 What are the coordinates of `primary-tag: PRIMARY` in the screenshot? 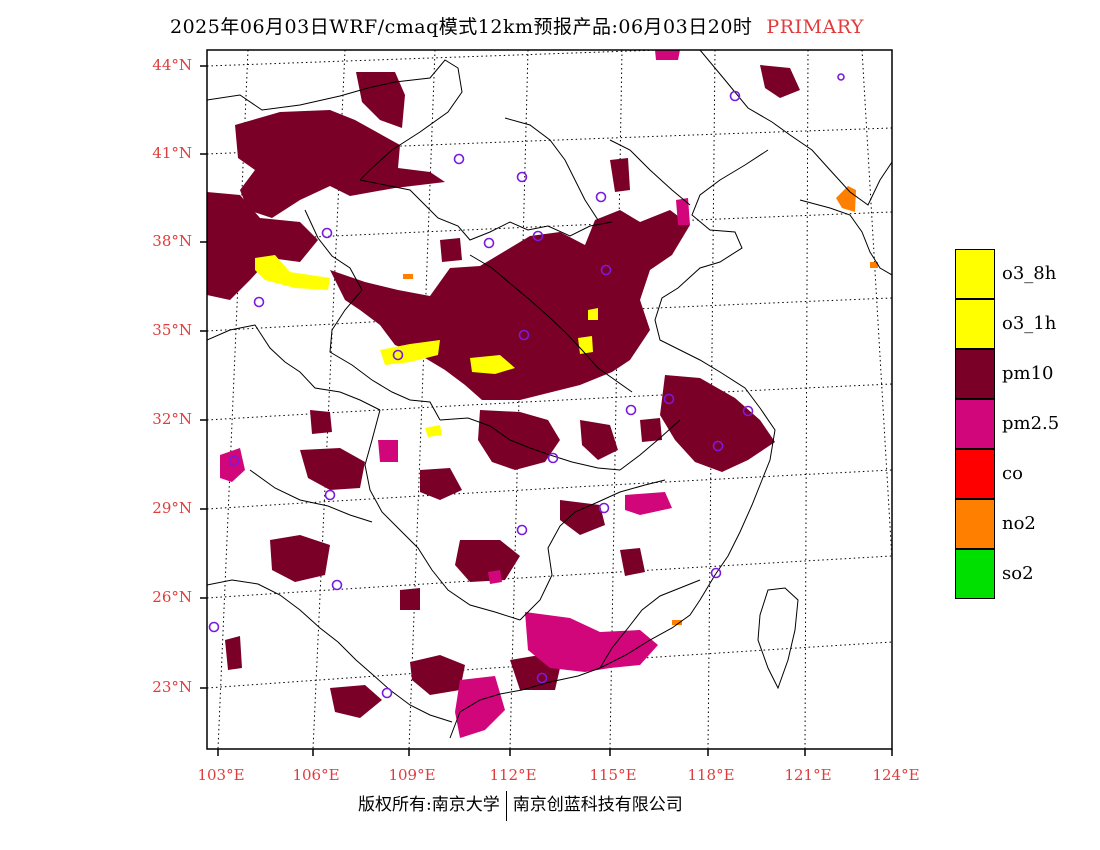 It's located at (815, 27).